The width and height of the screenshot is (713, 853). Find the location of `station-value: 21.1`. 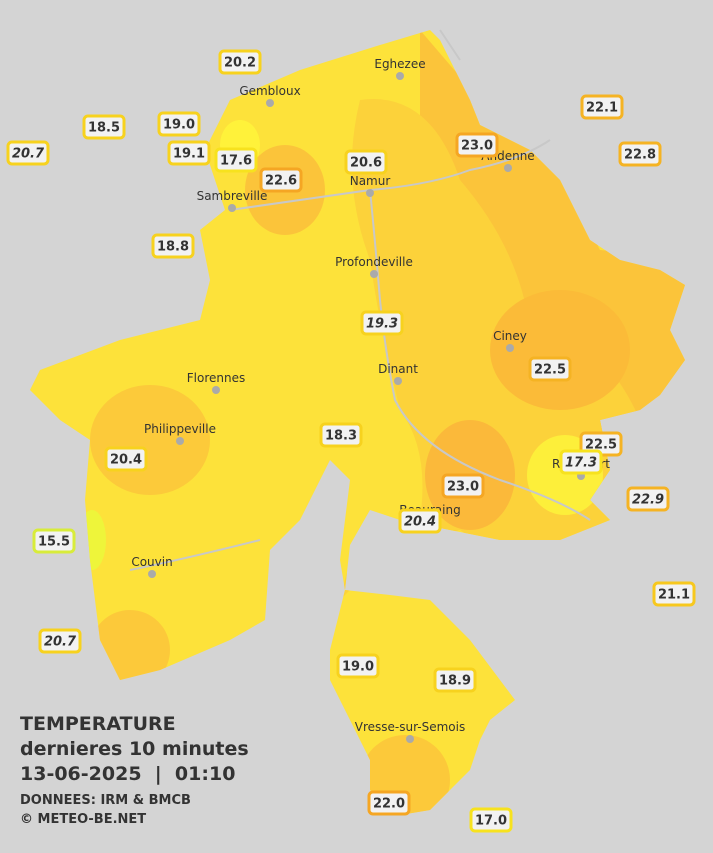

station-value: 21.1 is located at coordinates (674, 595).